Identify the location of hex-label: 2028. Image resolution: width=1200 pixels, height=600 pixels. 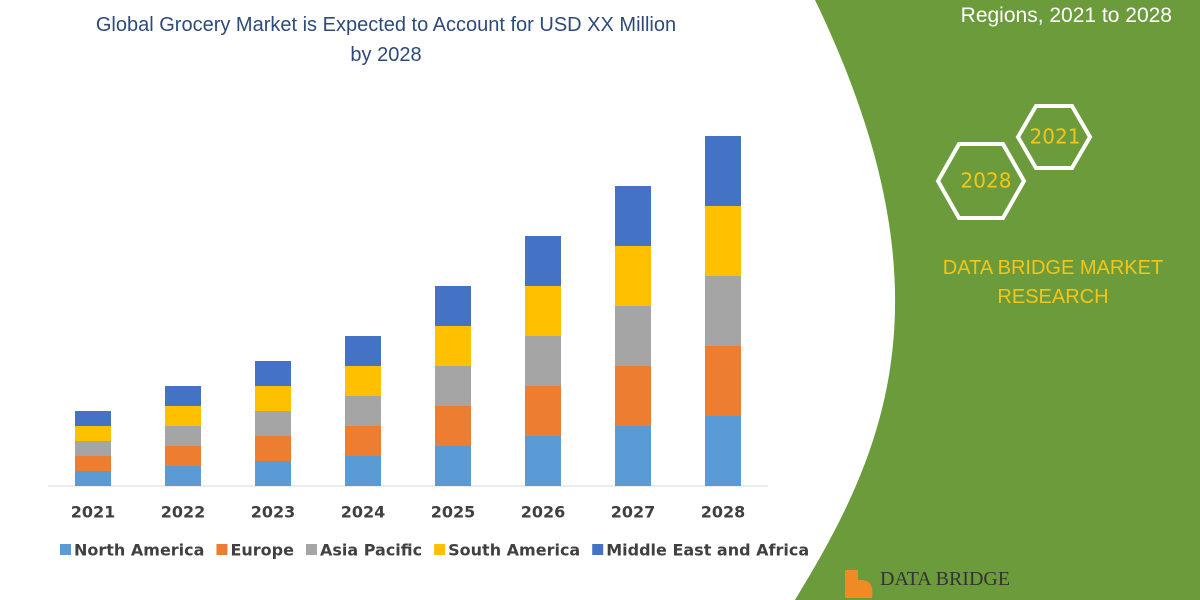
(986, 181).